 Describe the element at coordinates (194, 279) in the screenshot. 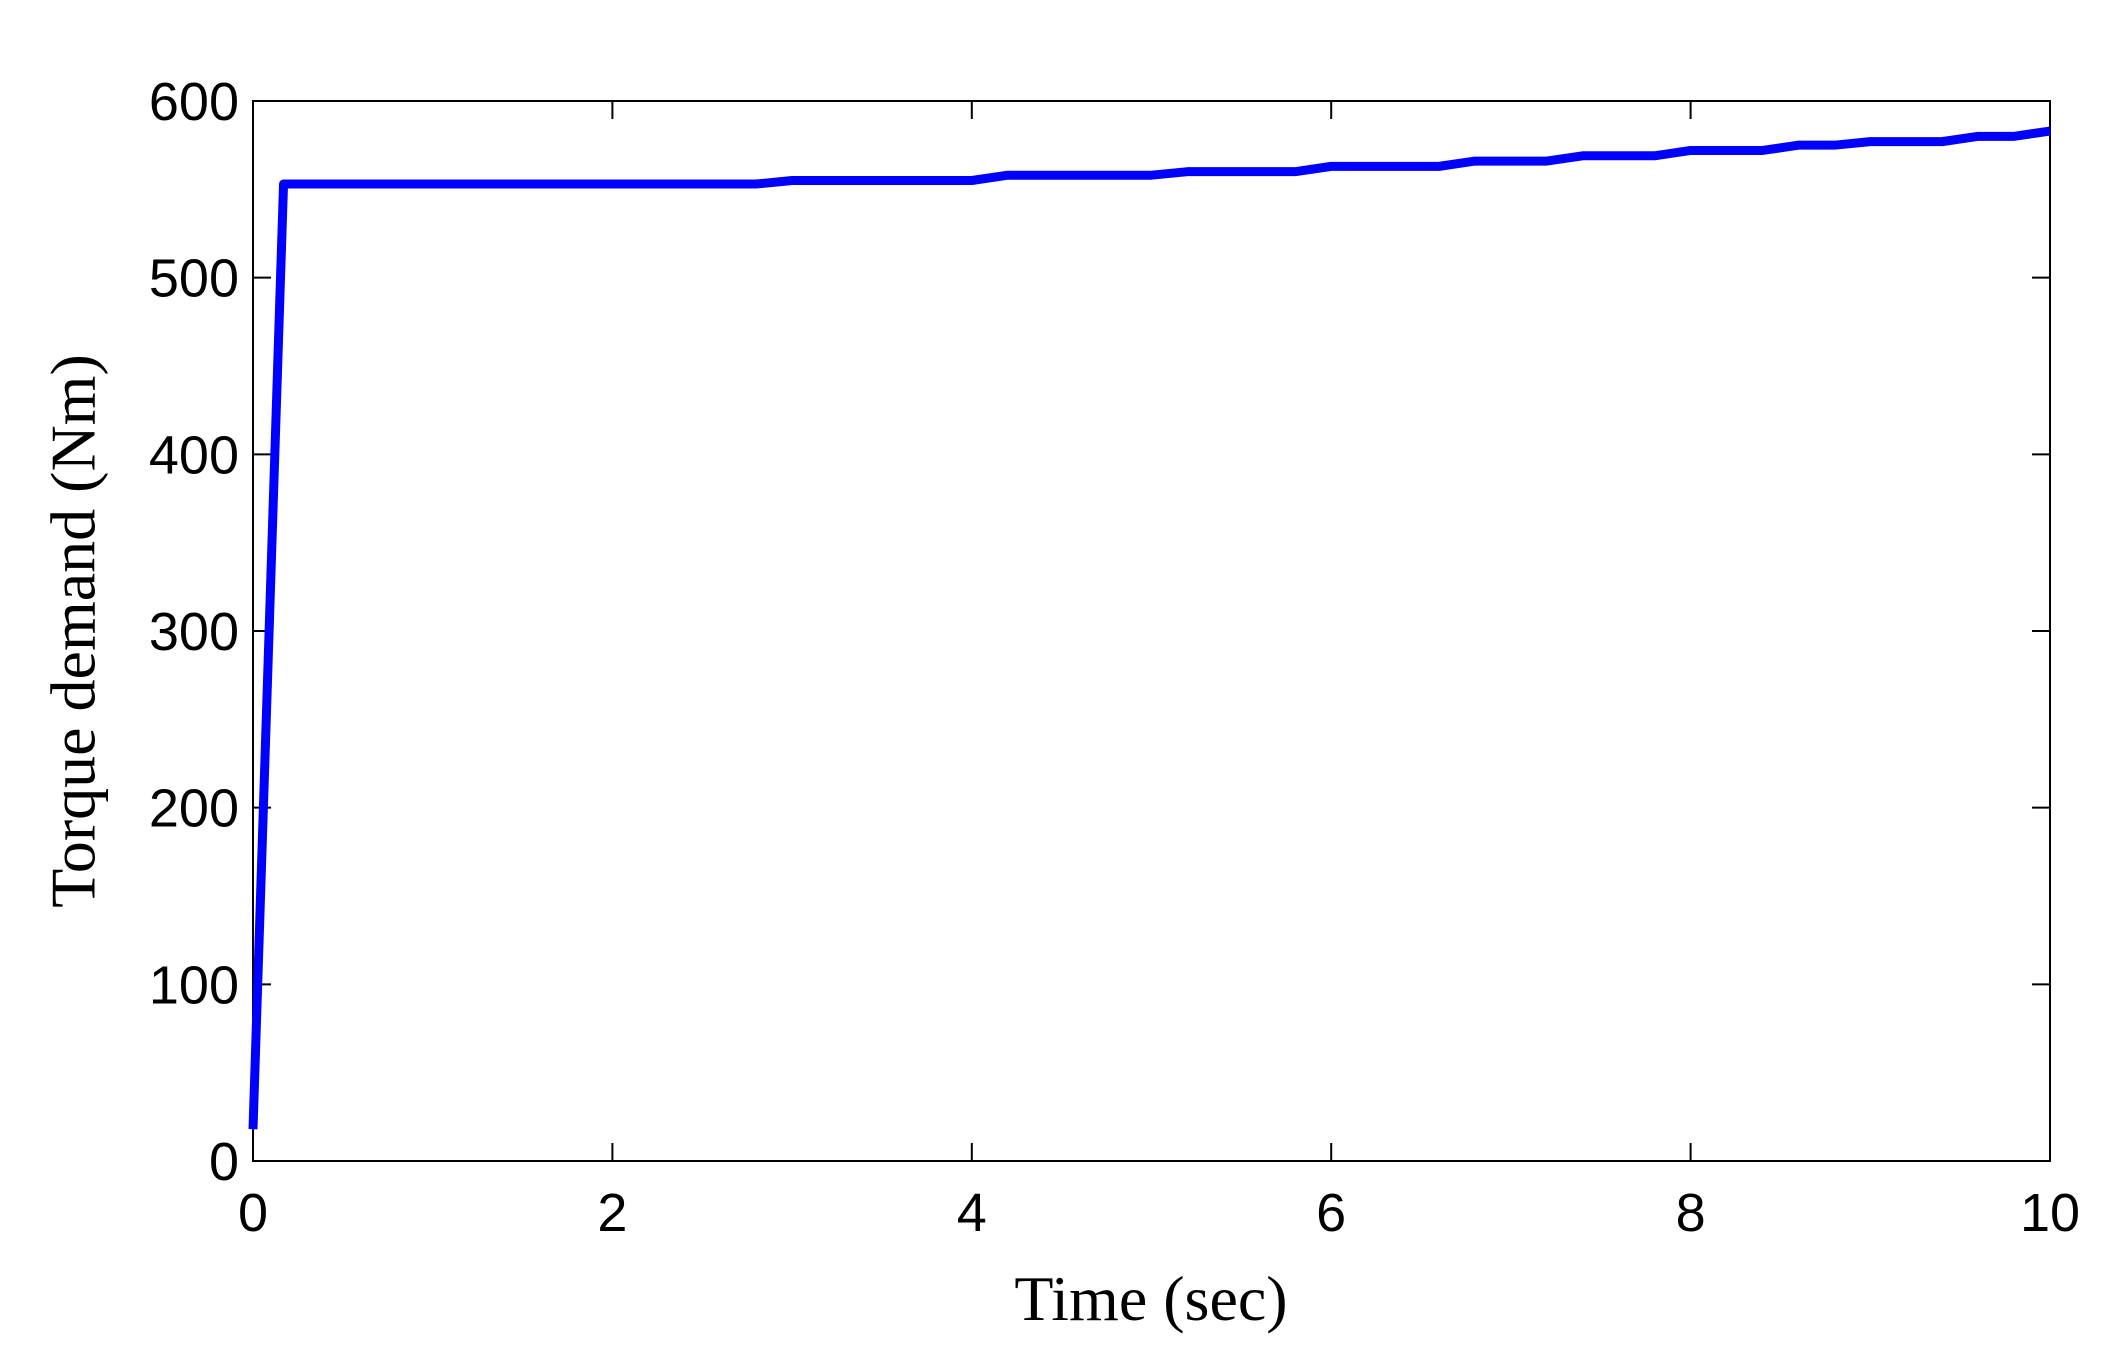

I see `y-tick-label: 500` at that location.